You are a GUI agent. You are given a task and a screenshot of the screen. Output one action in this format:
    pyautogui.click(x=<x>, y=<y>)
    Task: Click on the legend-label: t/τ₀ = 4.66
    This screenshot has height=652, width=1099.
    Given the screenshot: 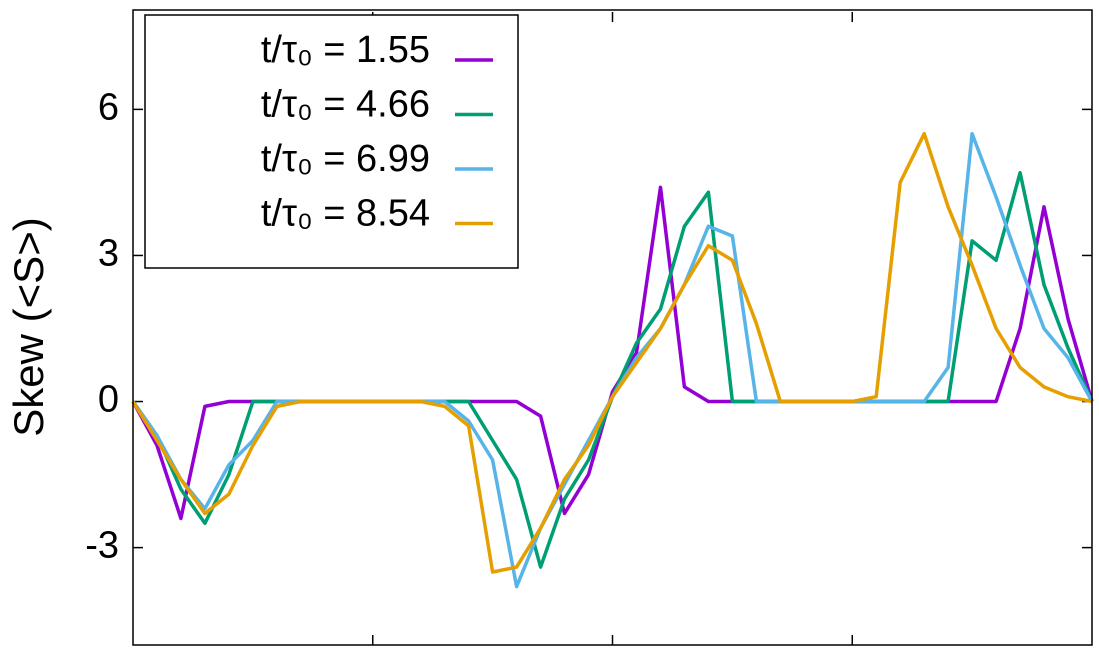 What is the action you would take?
    pyautogui.click(x=345, y=105)
    